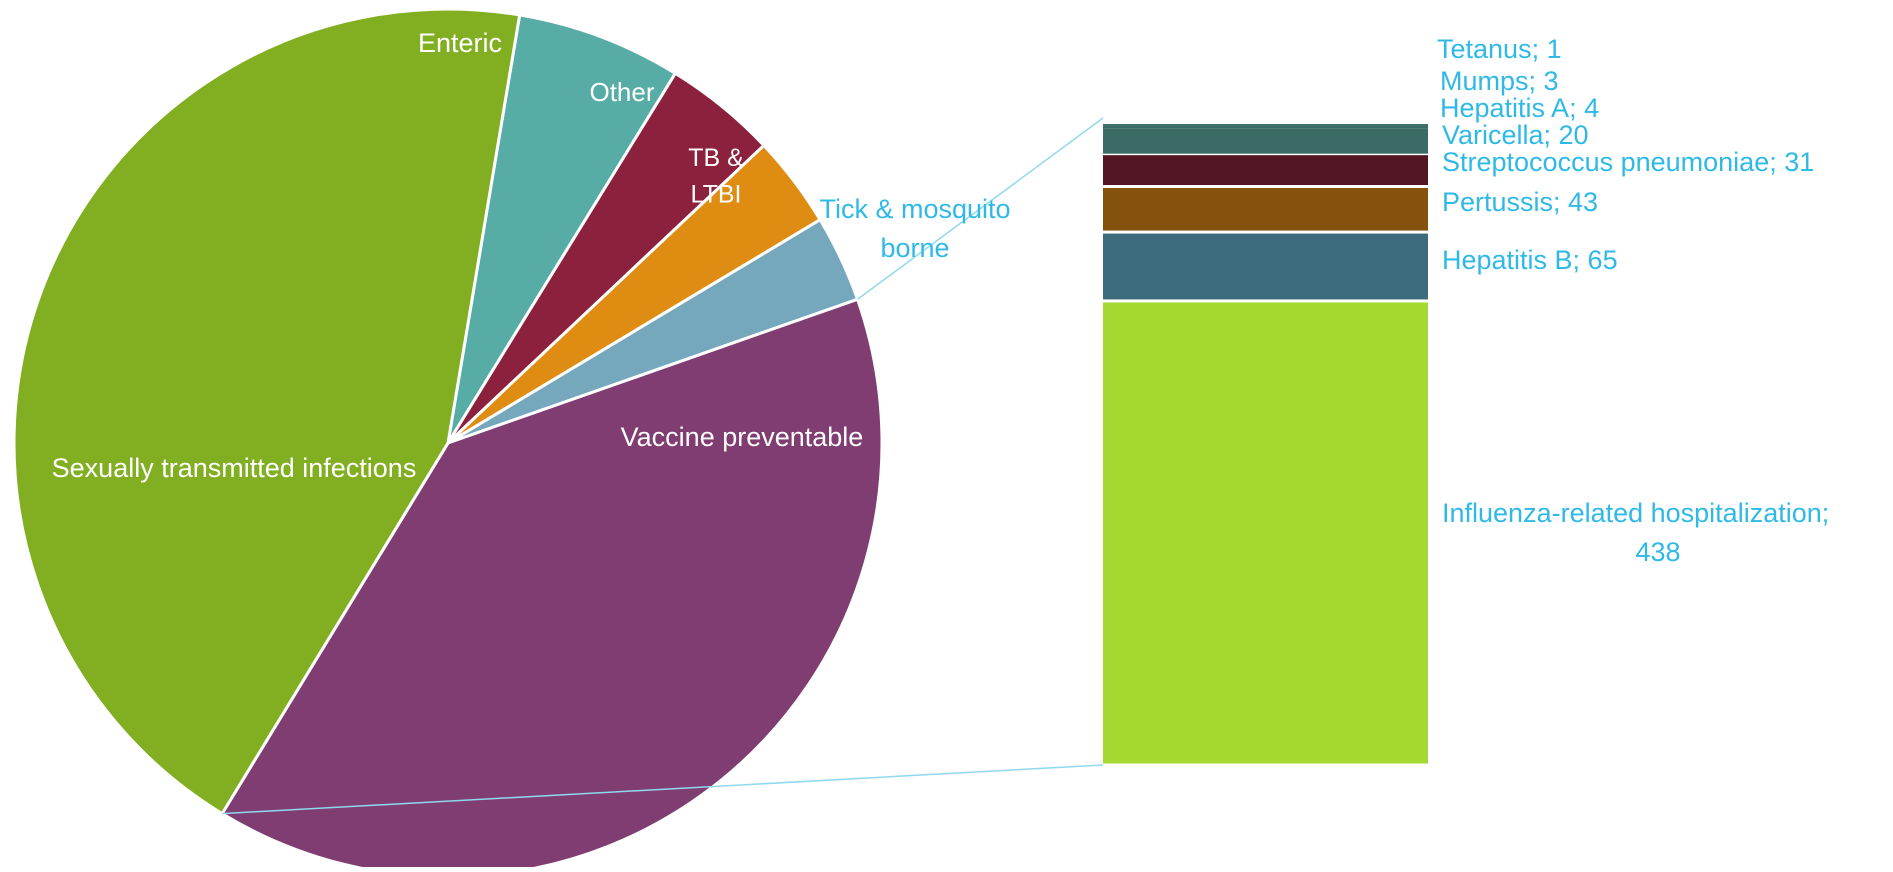 The height and width of the screenshot is (872, 1893). What do you see at coordinates (234, 468) in the screenshot?
I see `pie-label-sexually-transmitted-infections: Sexually transmitted infections` at bounding box center [234, 468].